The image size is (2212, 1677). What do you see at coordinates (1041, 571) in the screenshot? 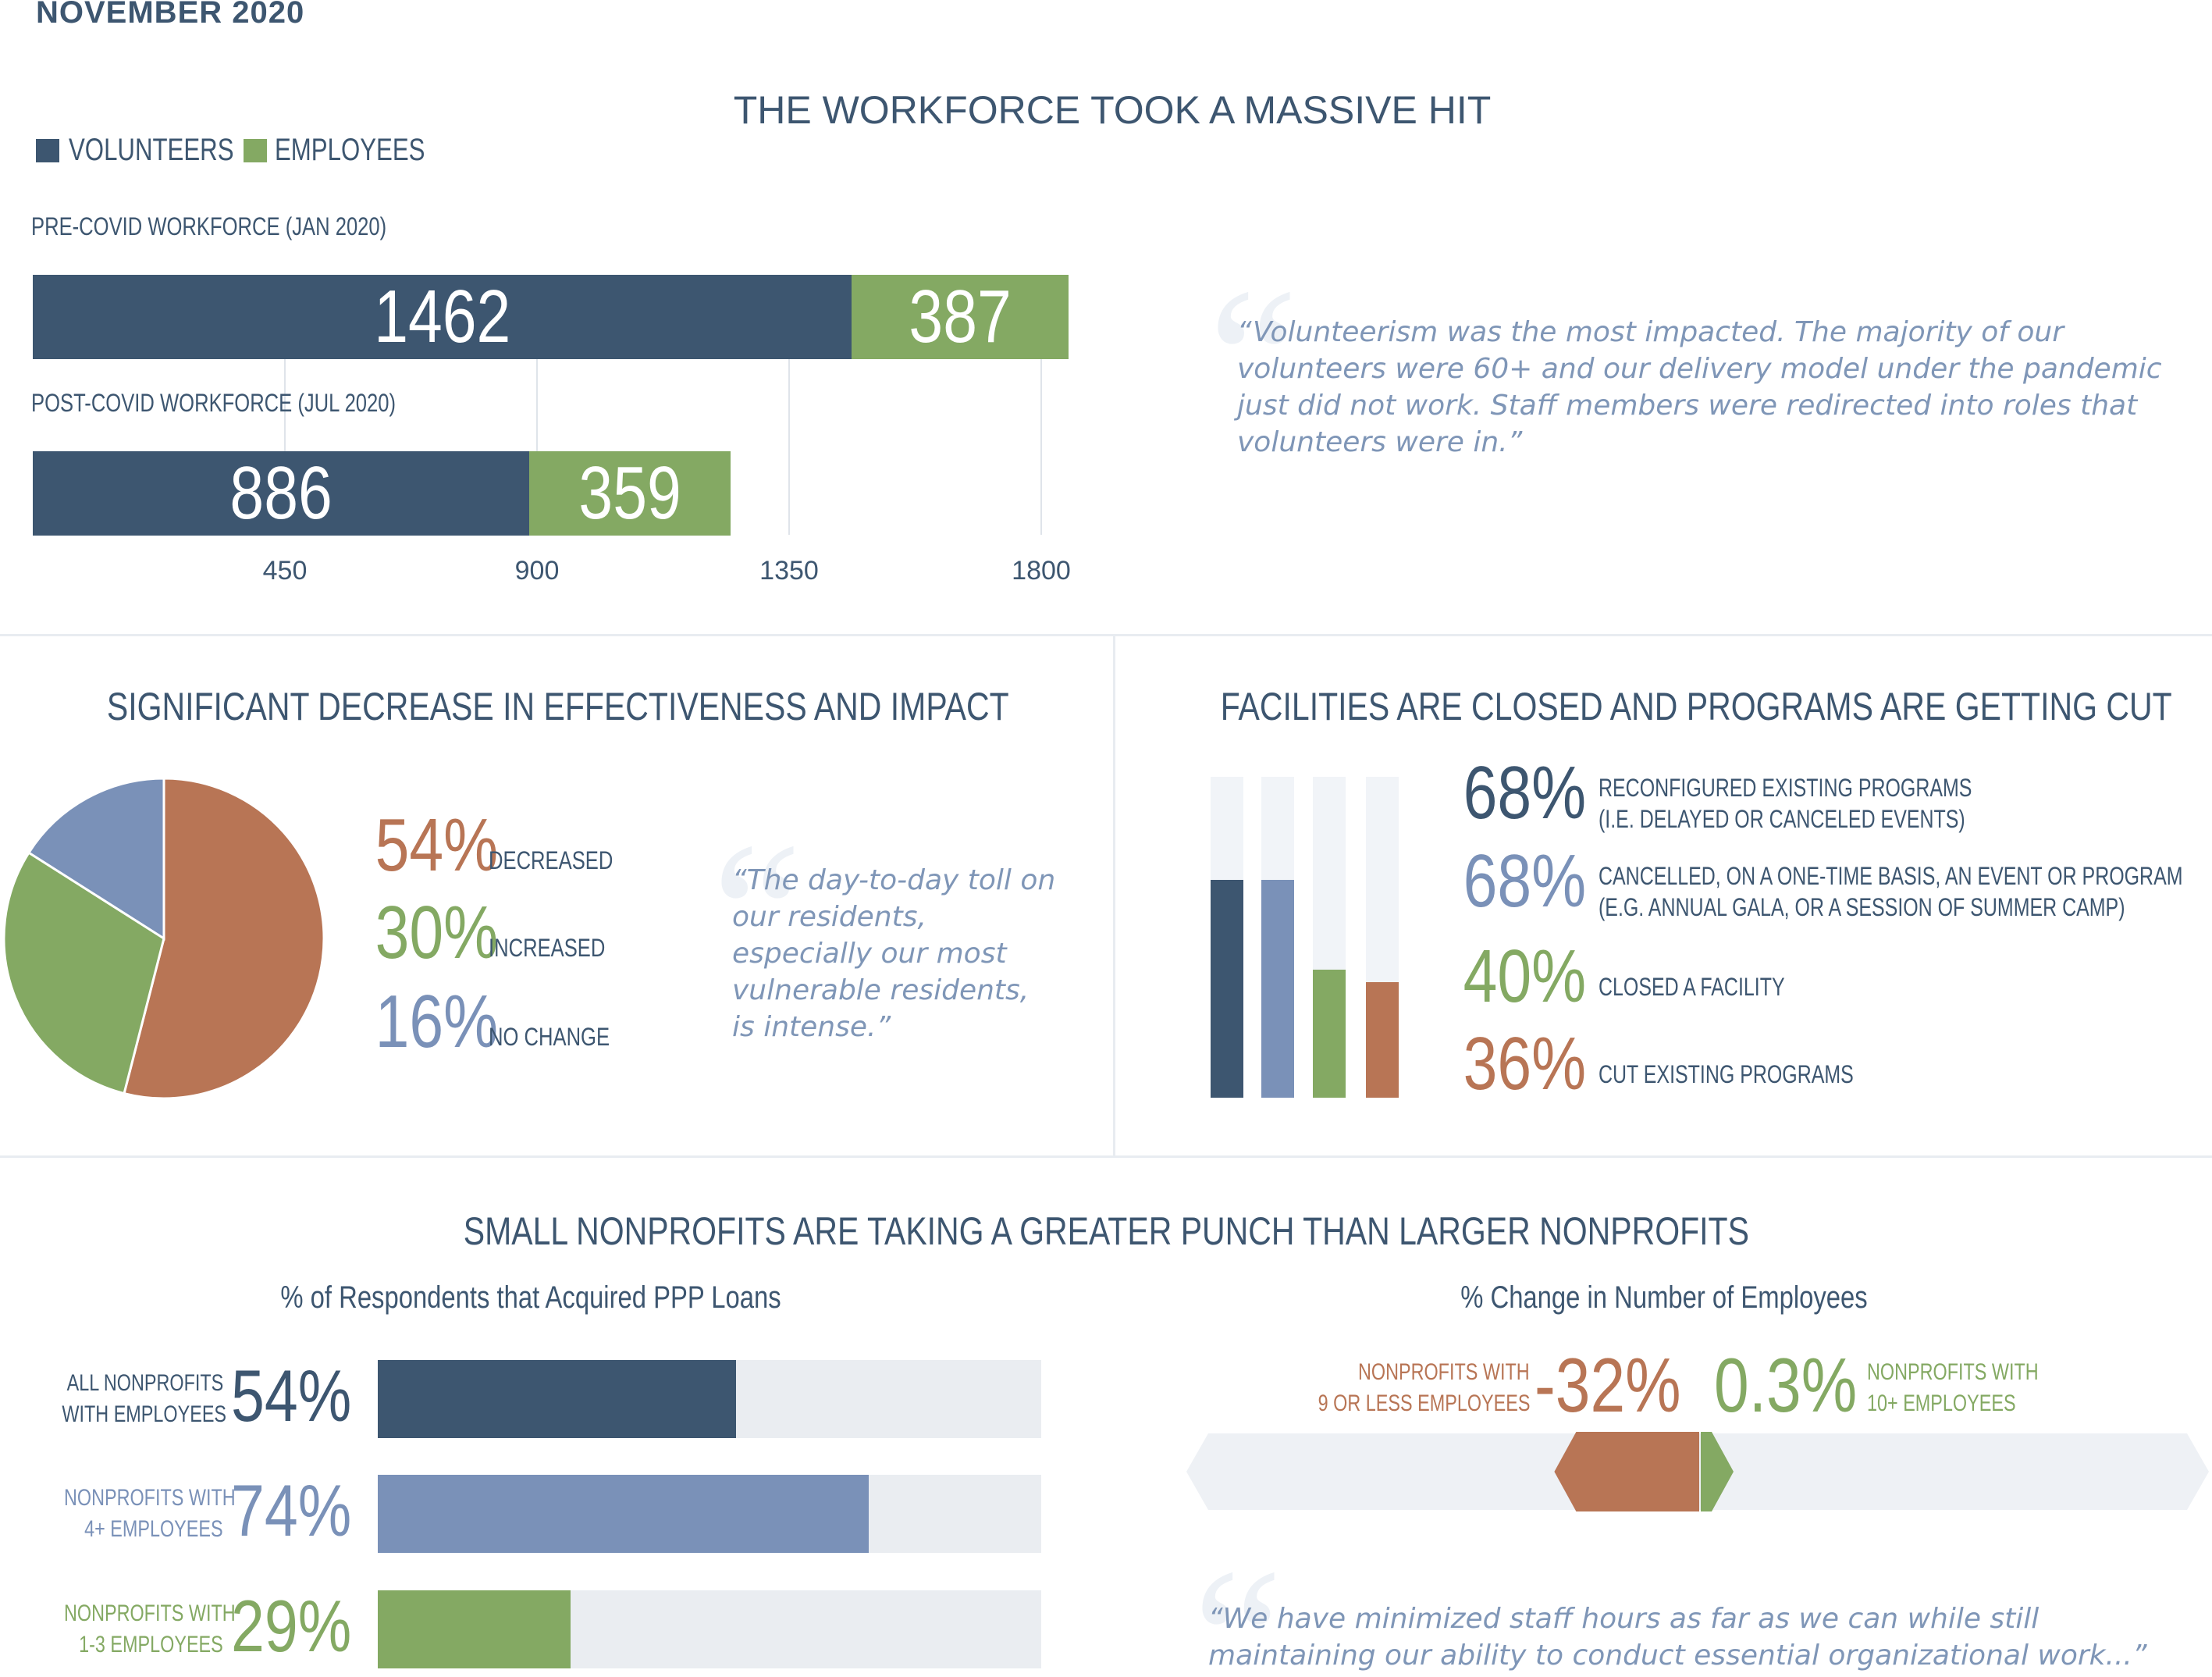
I see `x-tick-label: 1800` at bounding box center [1041, 571].